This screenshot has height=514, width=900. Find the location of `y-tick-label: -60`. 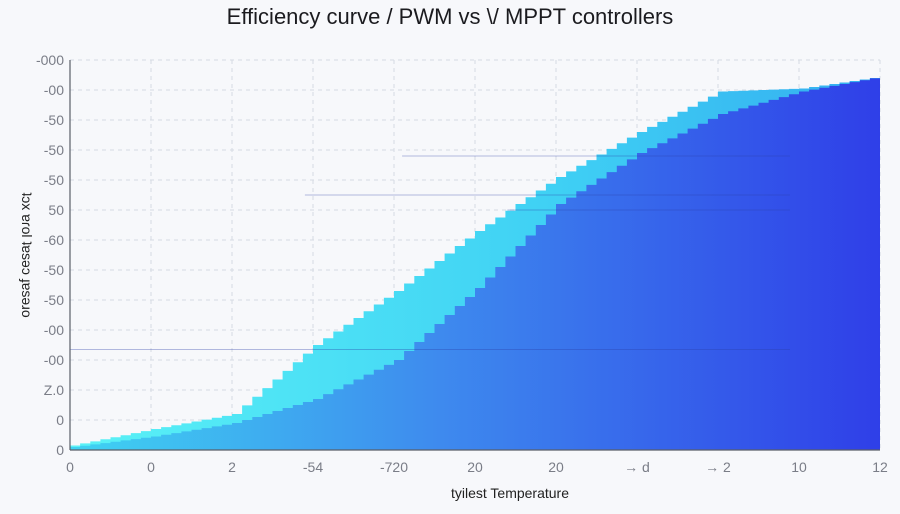

y-tick-label: -60 is located at coordinates (54, 240).